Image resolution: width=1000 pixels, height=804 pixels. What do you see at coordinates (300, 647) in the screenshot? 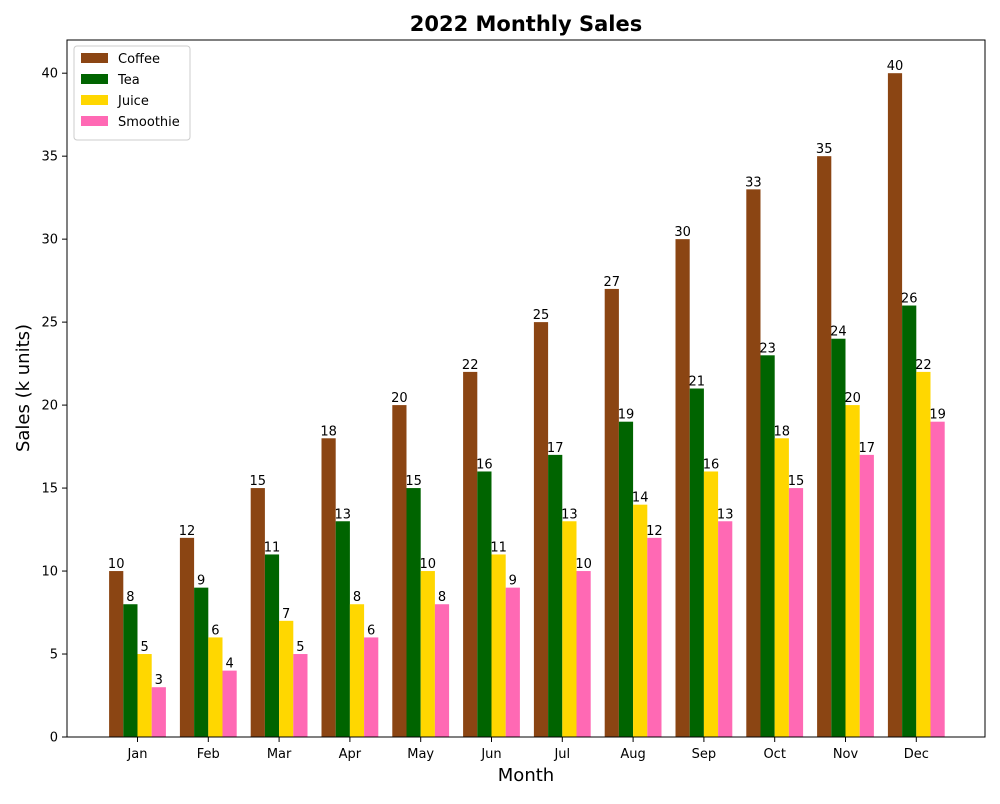
I see `data-label-smoothie-mar: 5` at bounding box center [300, 647].